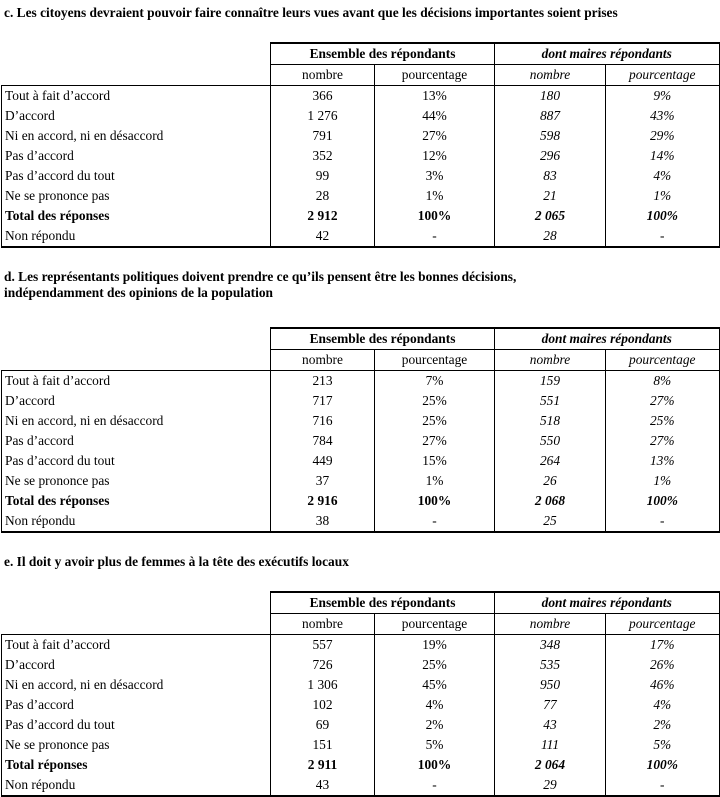  I want to click on table-row: Tout à fait d’accord 557 19% 348 17%, so click(360, 644).